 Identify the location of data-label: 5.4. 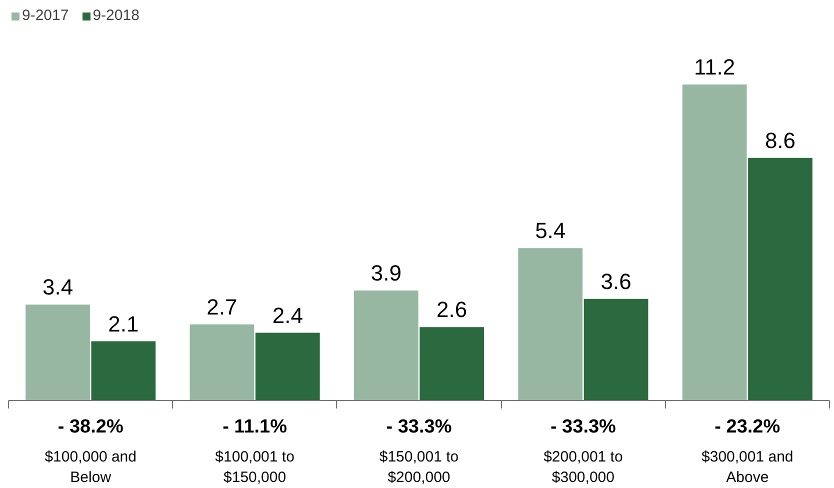
(550, 231).